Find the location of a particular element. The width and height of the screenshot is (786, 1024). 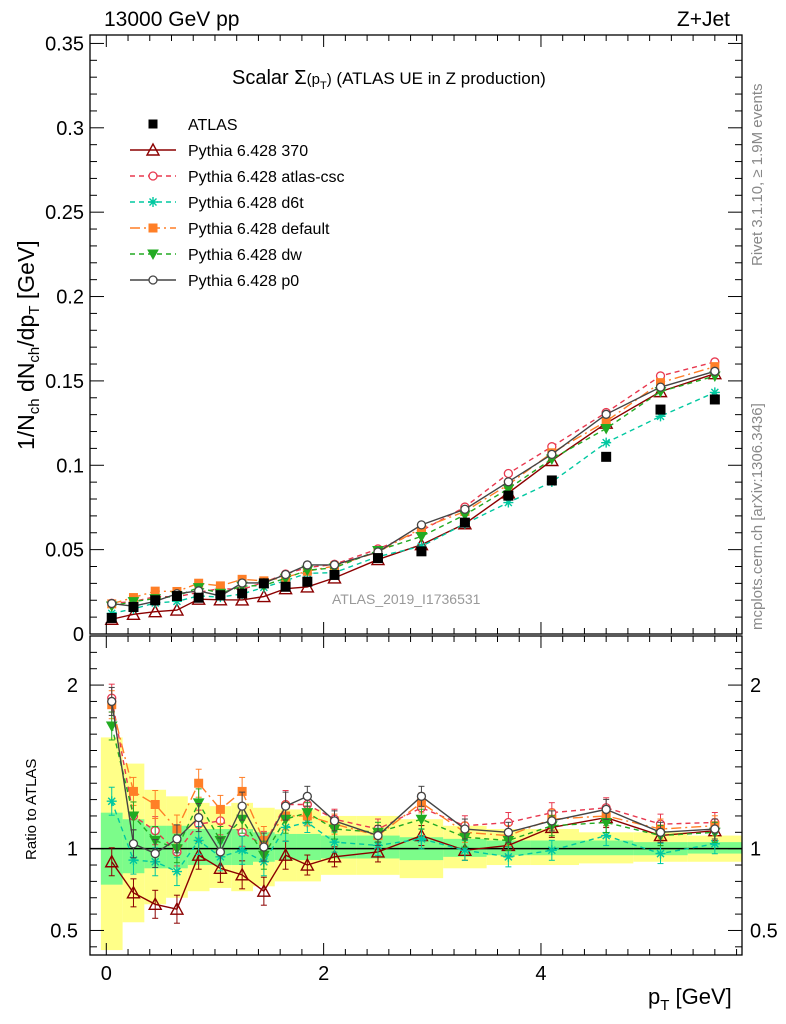

y-tick-label: 0.2 is located at coordinates (70, 298).